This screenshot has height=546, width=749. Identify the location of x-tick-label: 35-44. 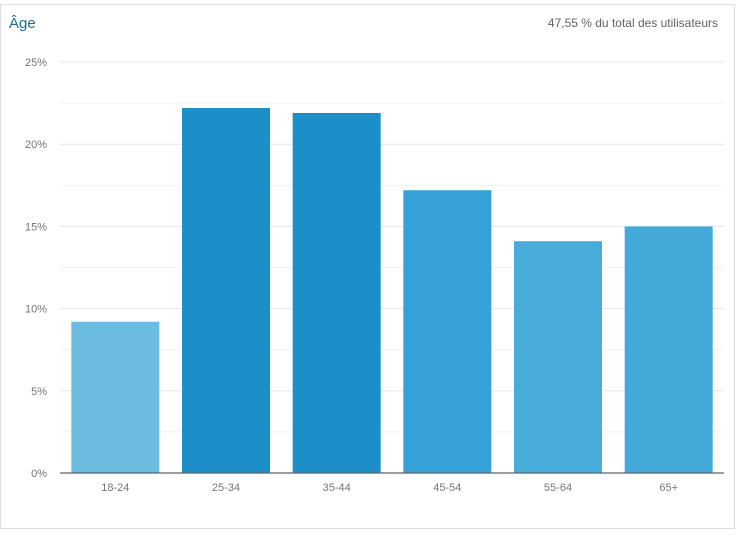
(337, 488).